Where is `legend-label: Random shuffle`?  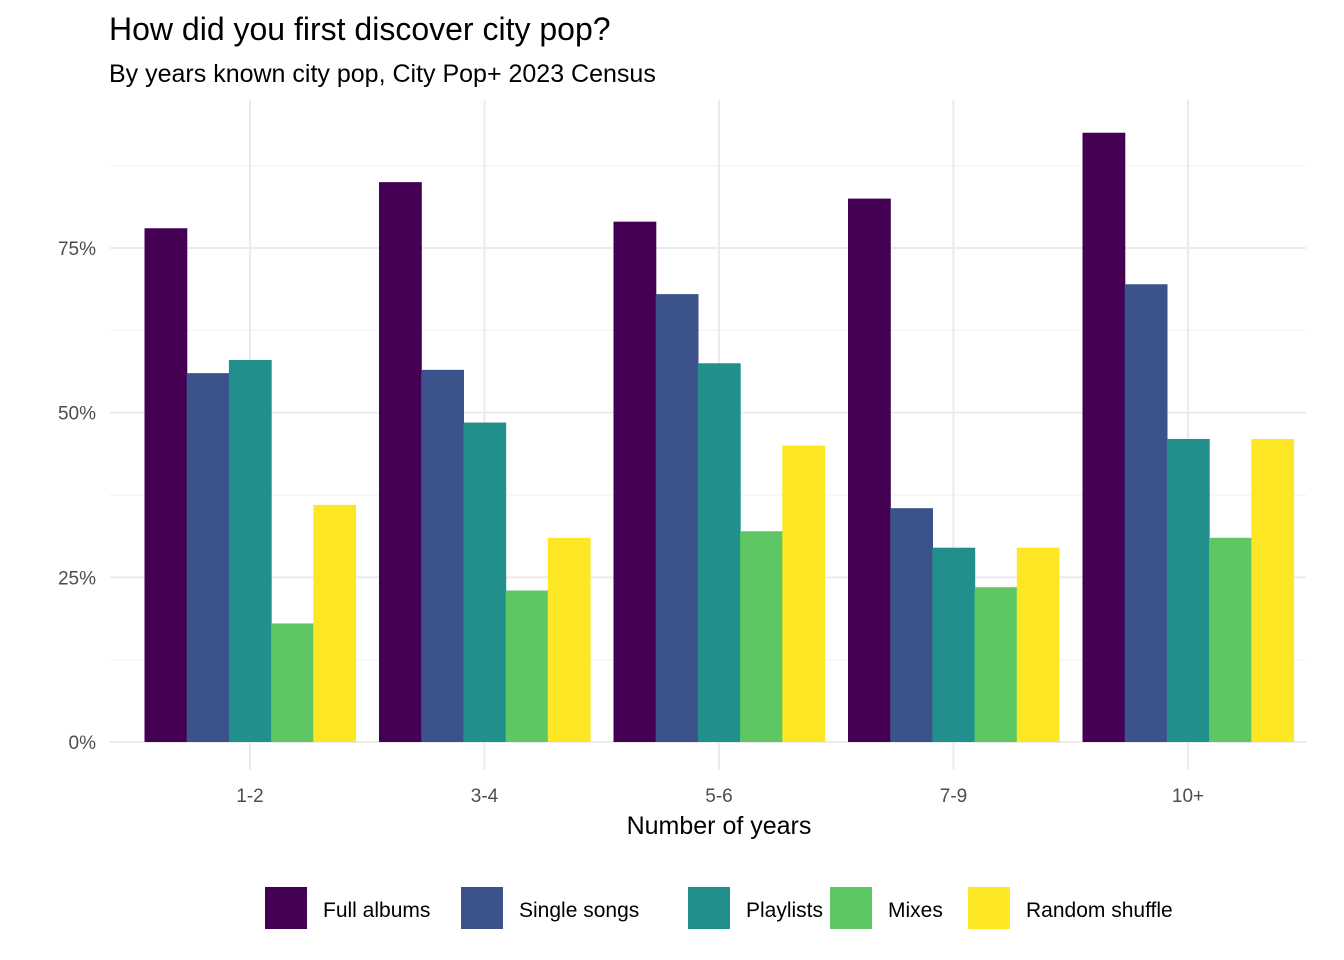
legend-label: Random shuffle is located at coordinates (1099, 910).